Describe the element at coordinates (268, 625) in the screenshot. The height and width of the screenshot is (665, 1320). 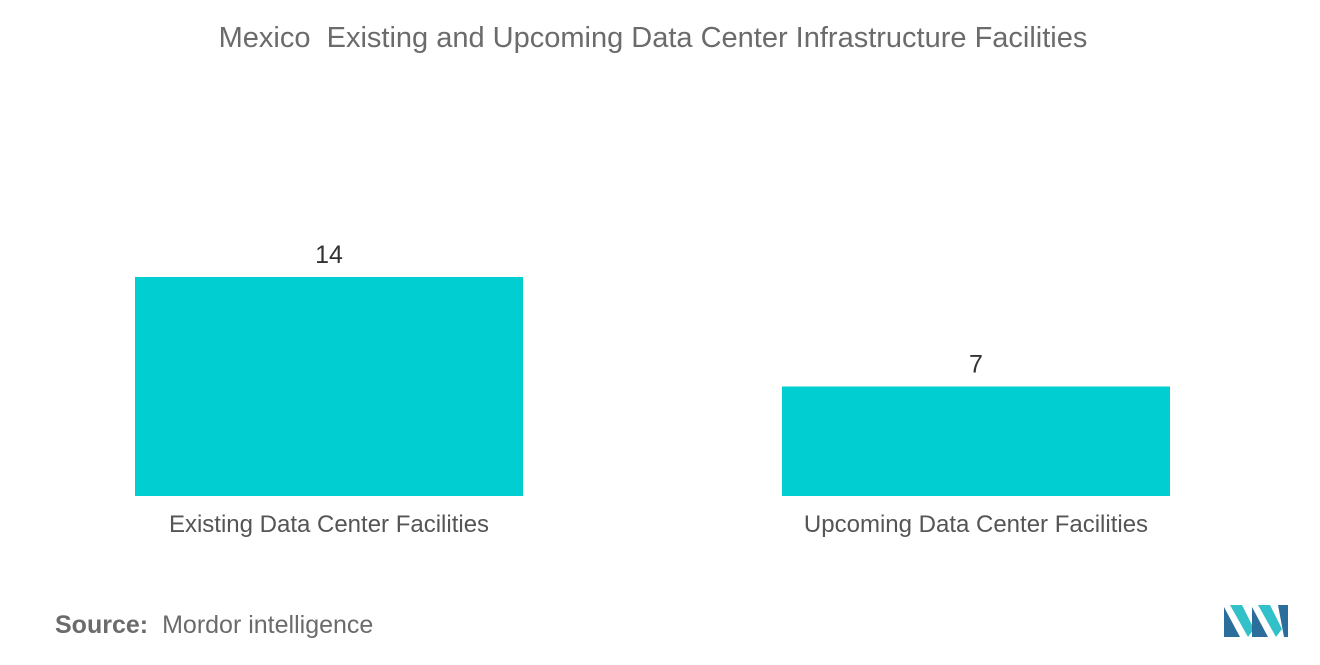
I see `source-text: Mordor intelligence` at that location.